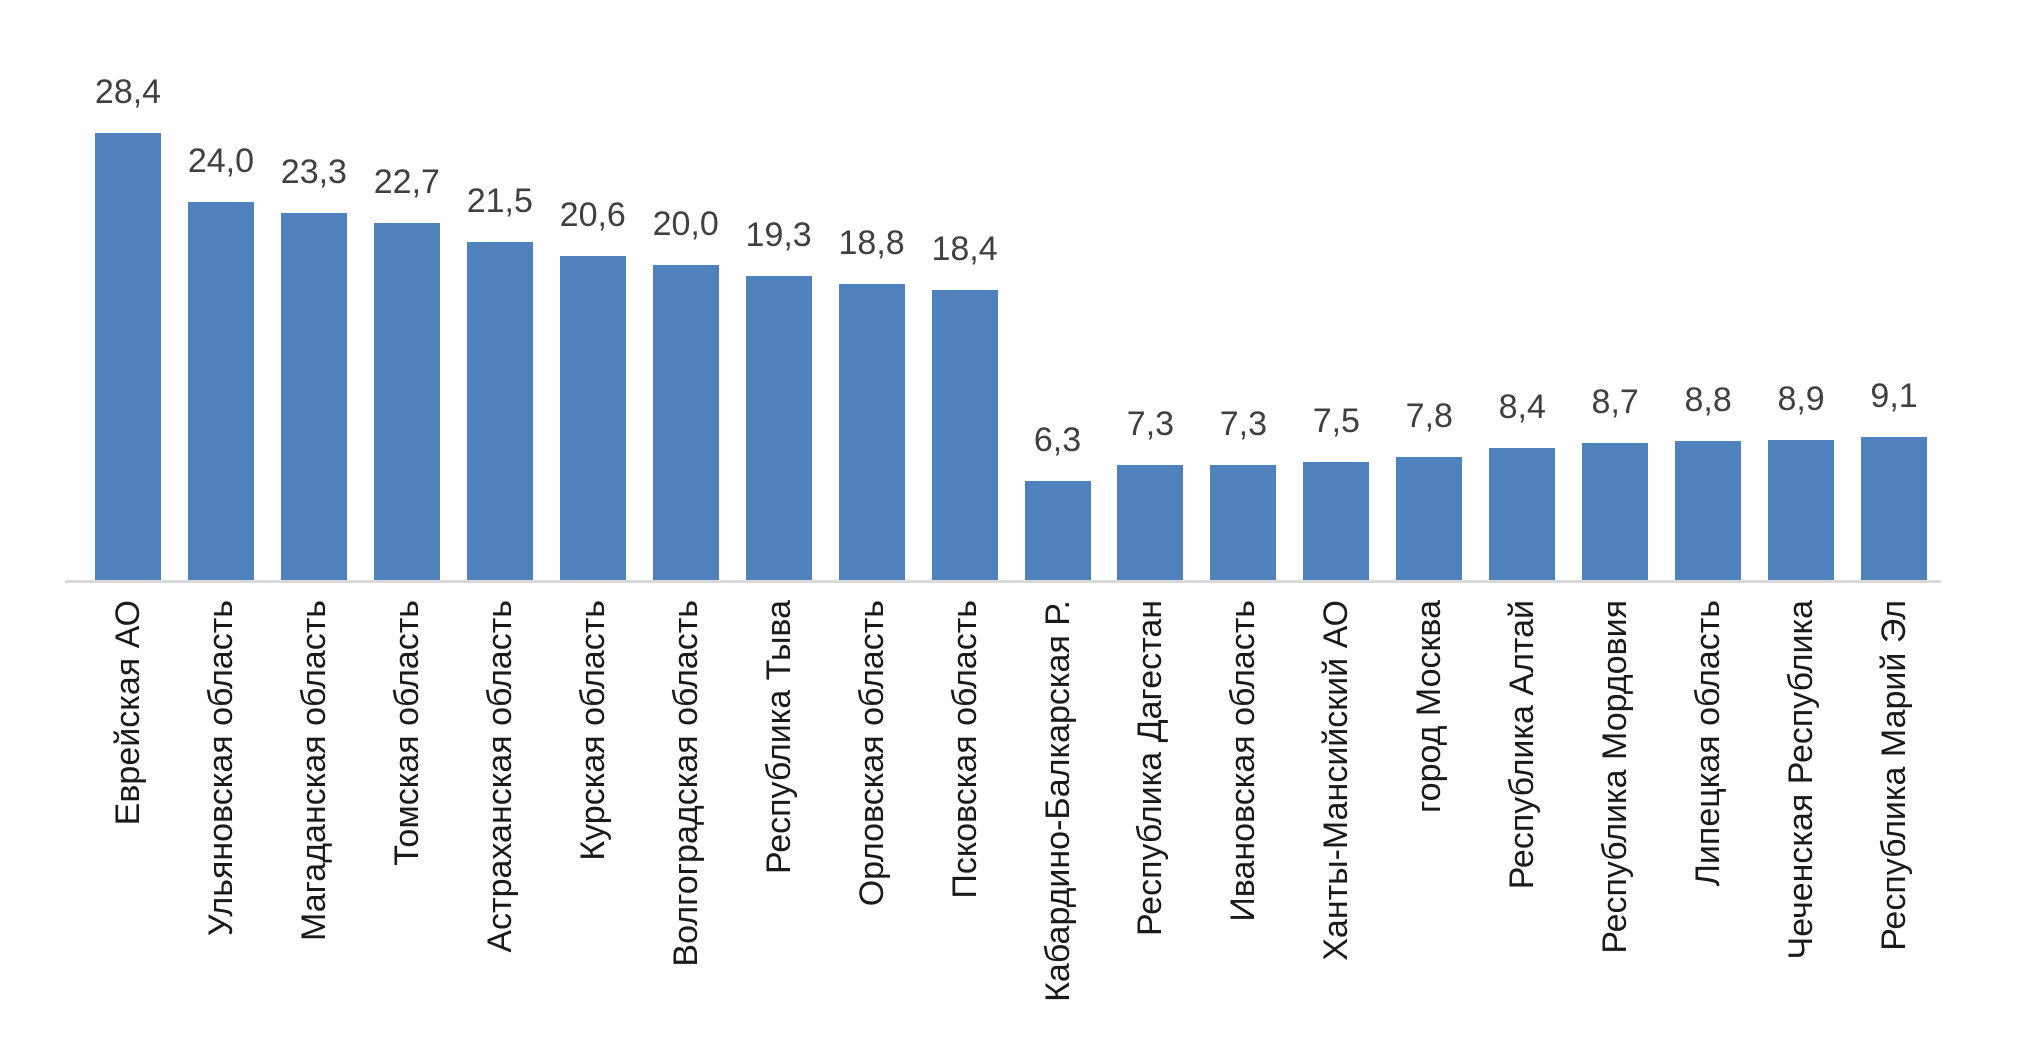 The height and width of the screenshot is (1055, 2040). I want to click on category-label: Кабардино-Балкарская Р., so click(1057, 801).